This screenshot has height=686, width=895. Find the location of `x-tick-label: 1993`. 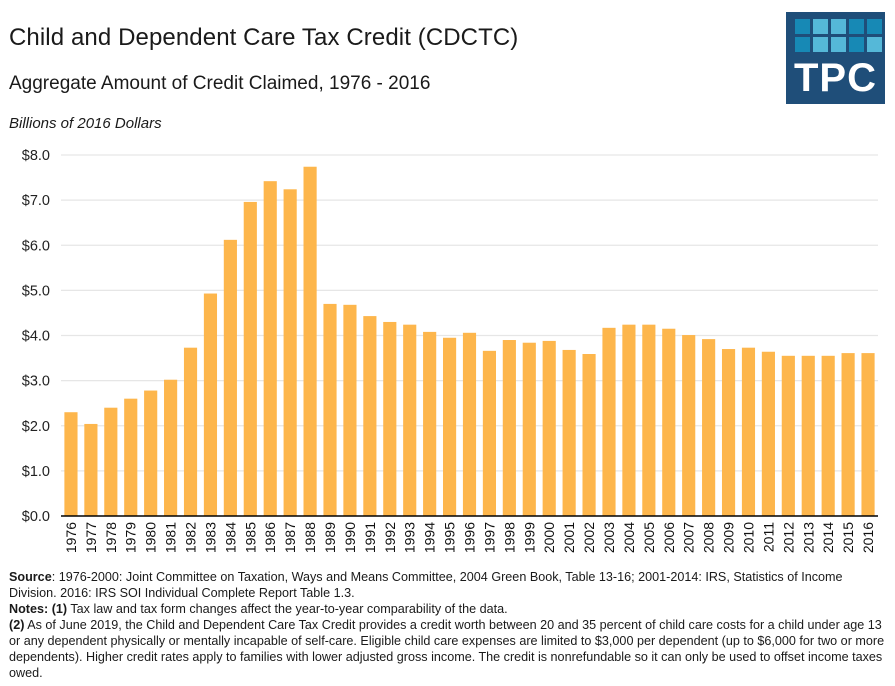

x-tick-label: 1993 is located at coordinates (410, 537).